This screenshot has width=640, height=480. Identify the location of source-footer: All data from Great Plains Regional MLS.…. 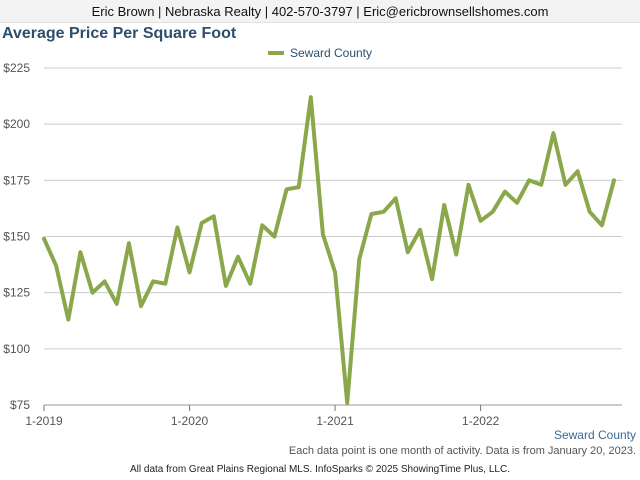
(320, 469).